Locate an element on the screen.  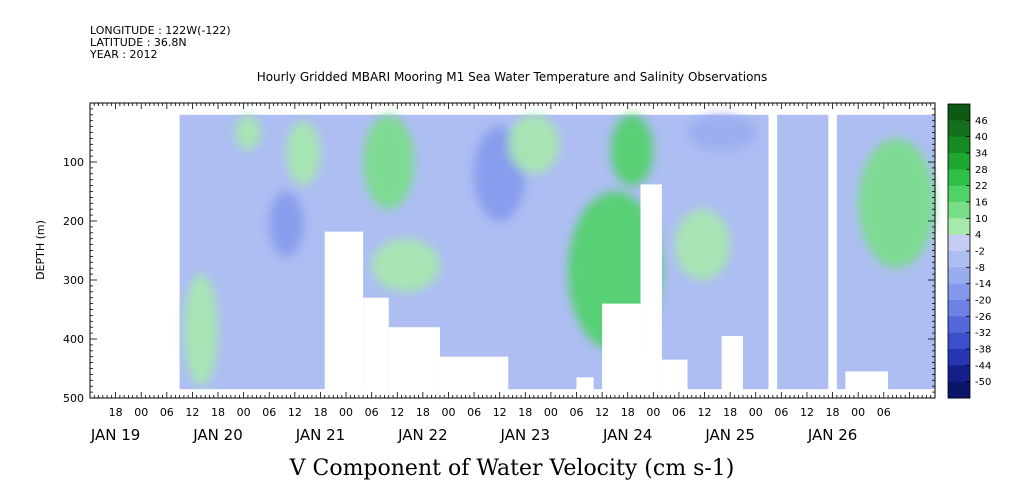
y-axis-label: DEPTH (m) is located at coordinates (40, 250).